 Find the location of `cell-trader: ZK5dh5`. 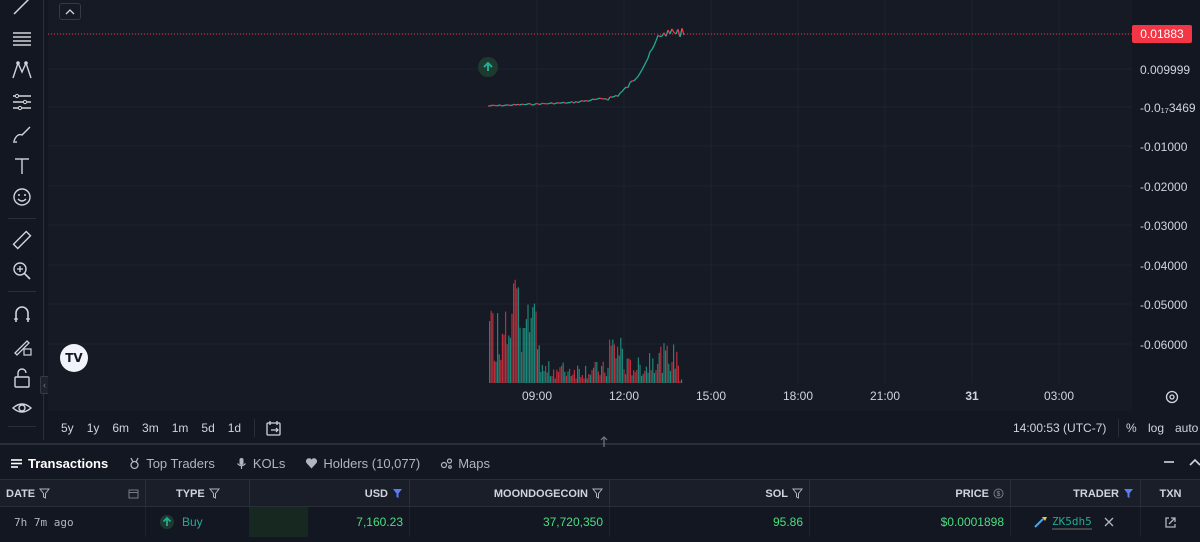

cell-trader: ZK5dh5 is located at coordinates (1076, 522).